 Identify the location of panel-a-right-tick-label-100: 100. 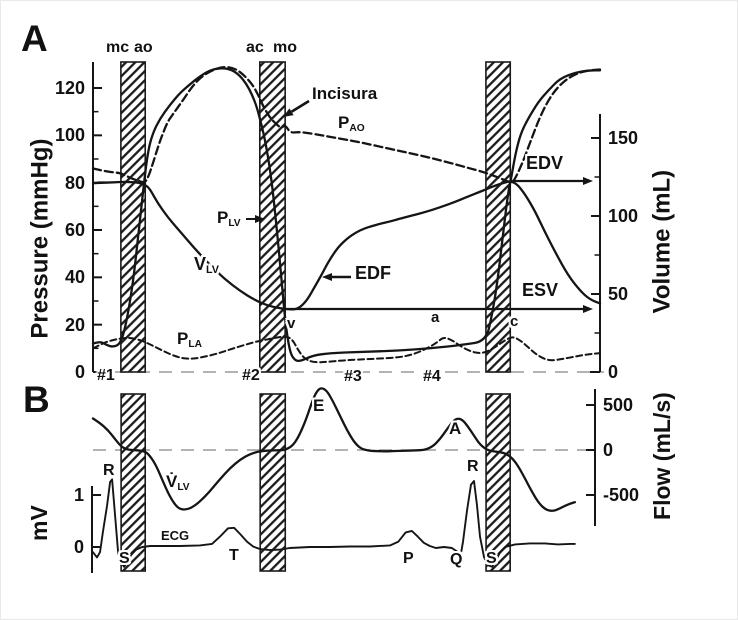
(623, 216).